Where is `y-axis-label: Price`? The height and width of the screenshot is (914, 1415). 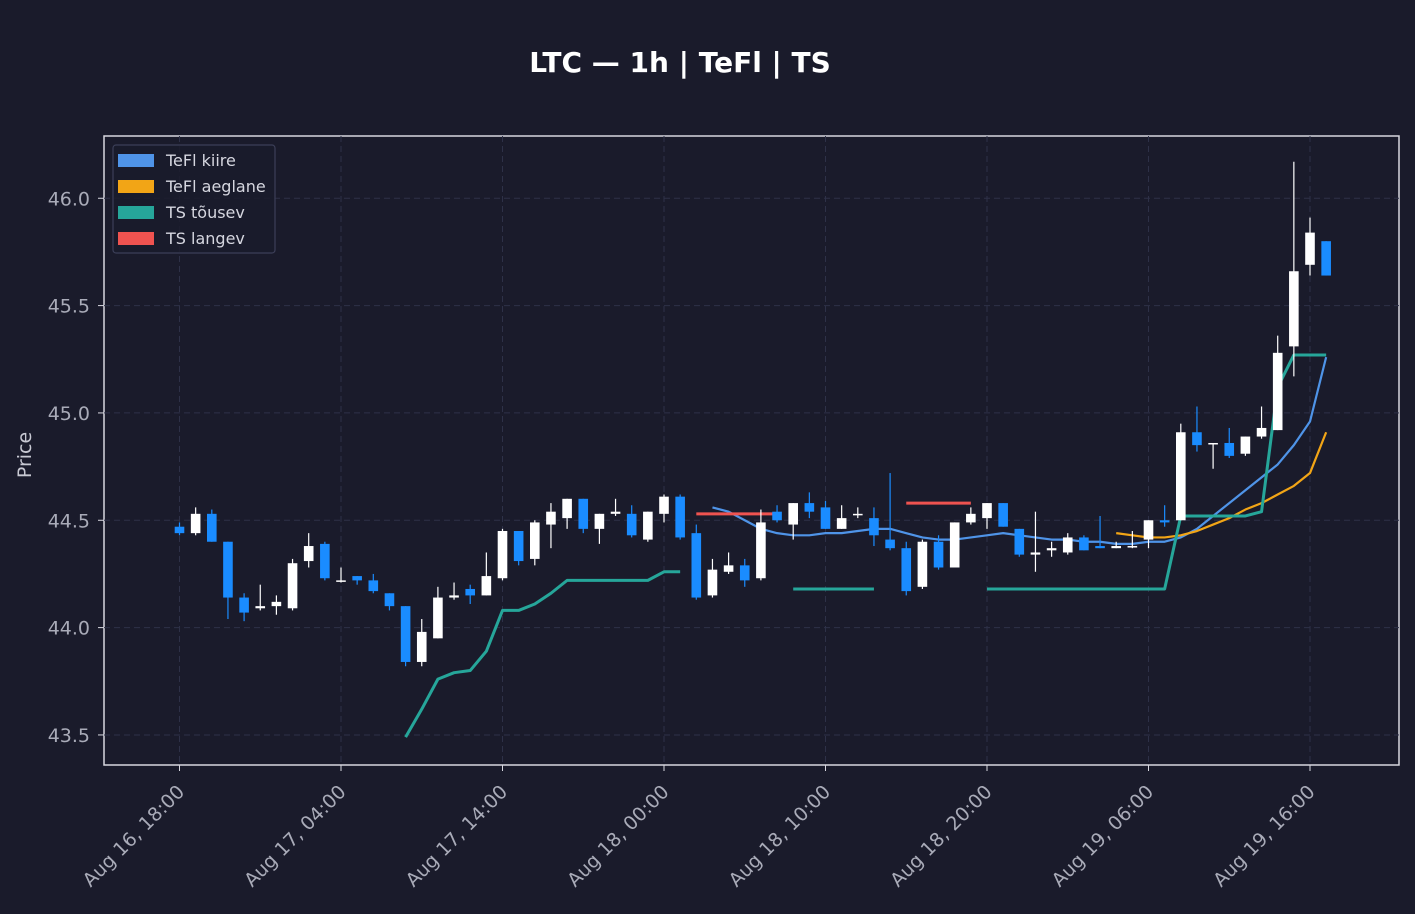 y-axis-label: Price is located at coordinates (25, 455).